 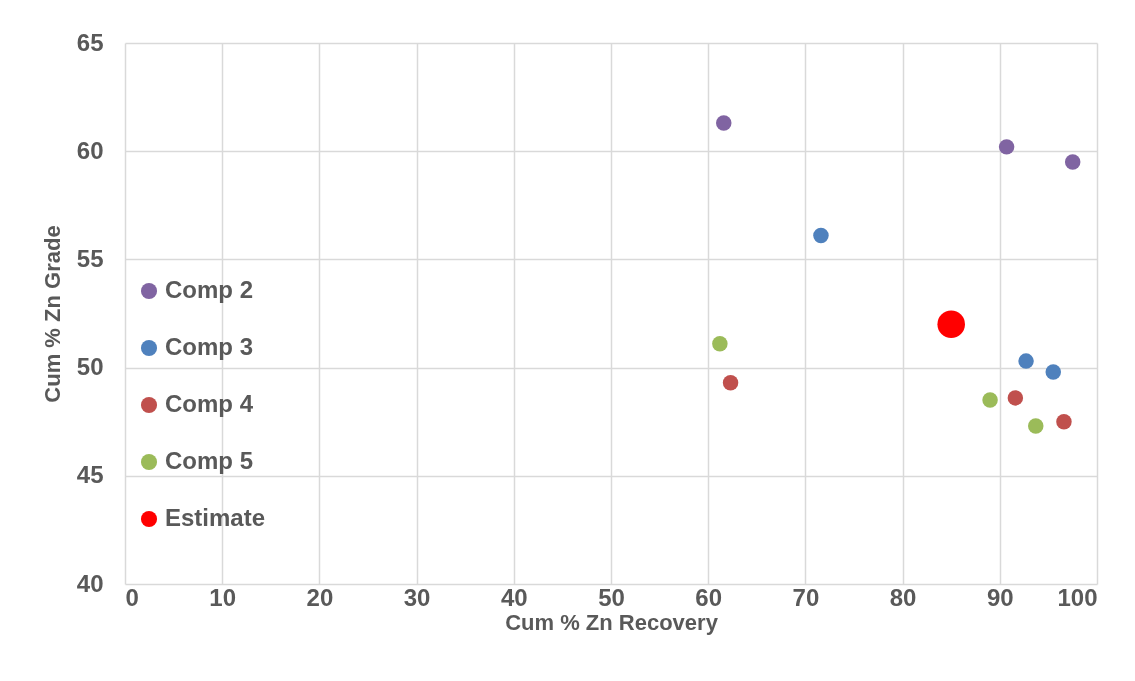 I want to click on x-tick-label: 20, so click(x=320, y=597).